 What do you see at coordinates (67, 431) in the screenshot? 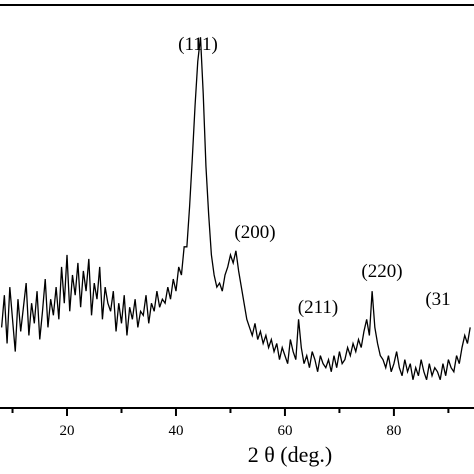
I see `x-tick-label: 20` at bounding box center [67, 431].